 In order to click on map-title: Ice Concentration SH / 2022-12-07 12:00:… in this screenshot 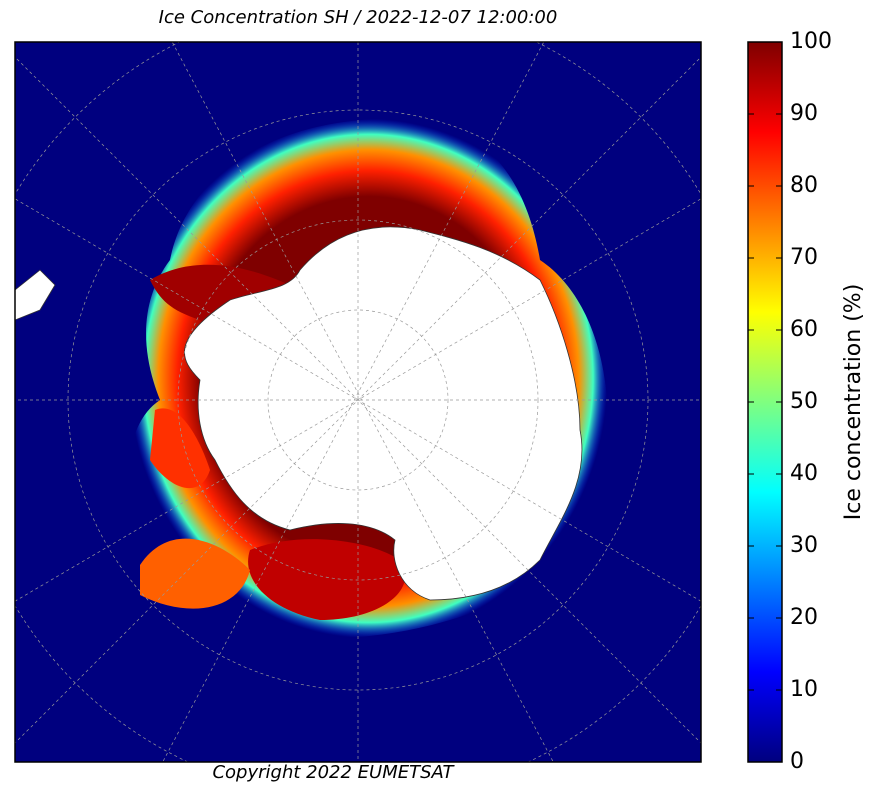, I will do `click(358, 17)`.